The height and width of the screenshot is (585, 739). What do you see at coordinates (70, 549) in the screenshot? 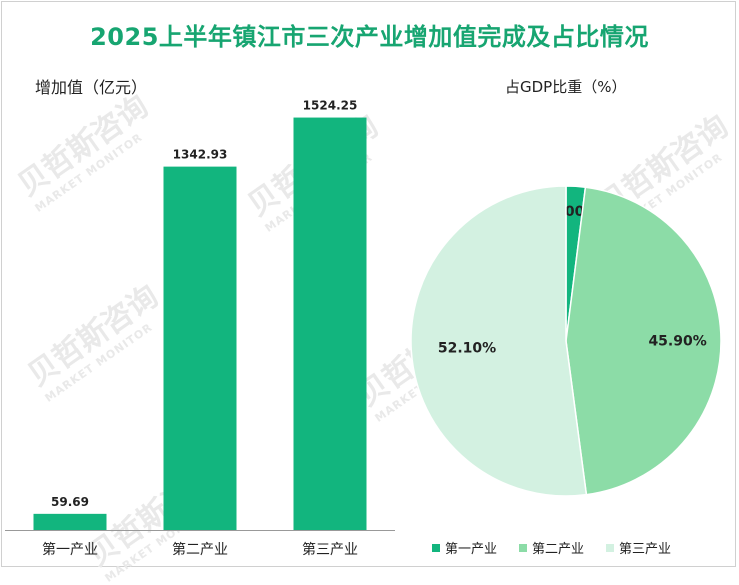
I see `x-tick-label: 第一产业` at bounding box center [70, 549].